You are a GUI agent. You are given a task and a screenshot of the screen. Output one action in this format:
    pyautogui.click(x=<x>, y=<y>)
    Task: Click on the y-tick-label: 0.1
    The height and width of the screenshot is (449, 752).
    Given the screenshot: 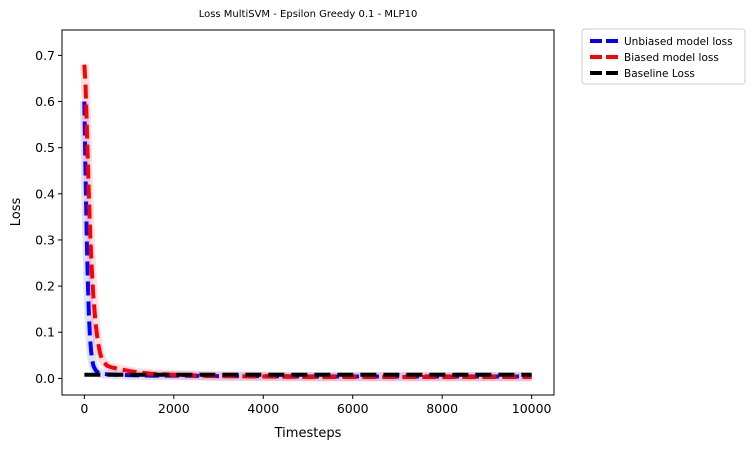 What is the action you would take?
    pyautogui.click(x=45, y=332)
    